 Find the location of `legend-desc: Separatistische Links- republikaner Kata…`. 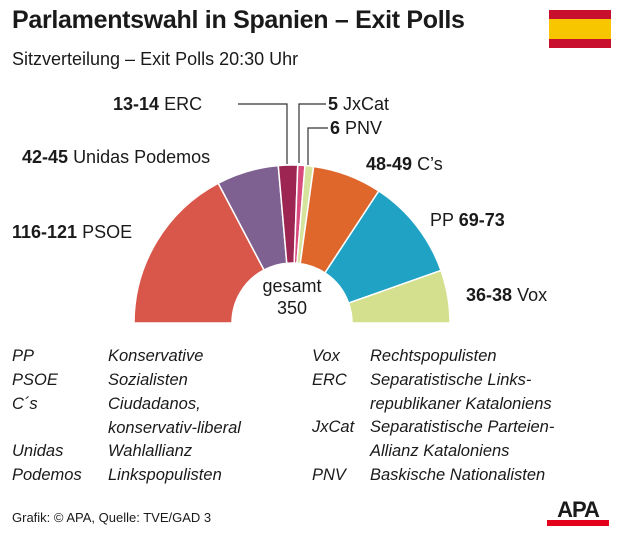

legend-desc: Separatistische Links- republikaner Kata… is located at coordinates (461, 392).